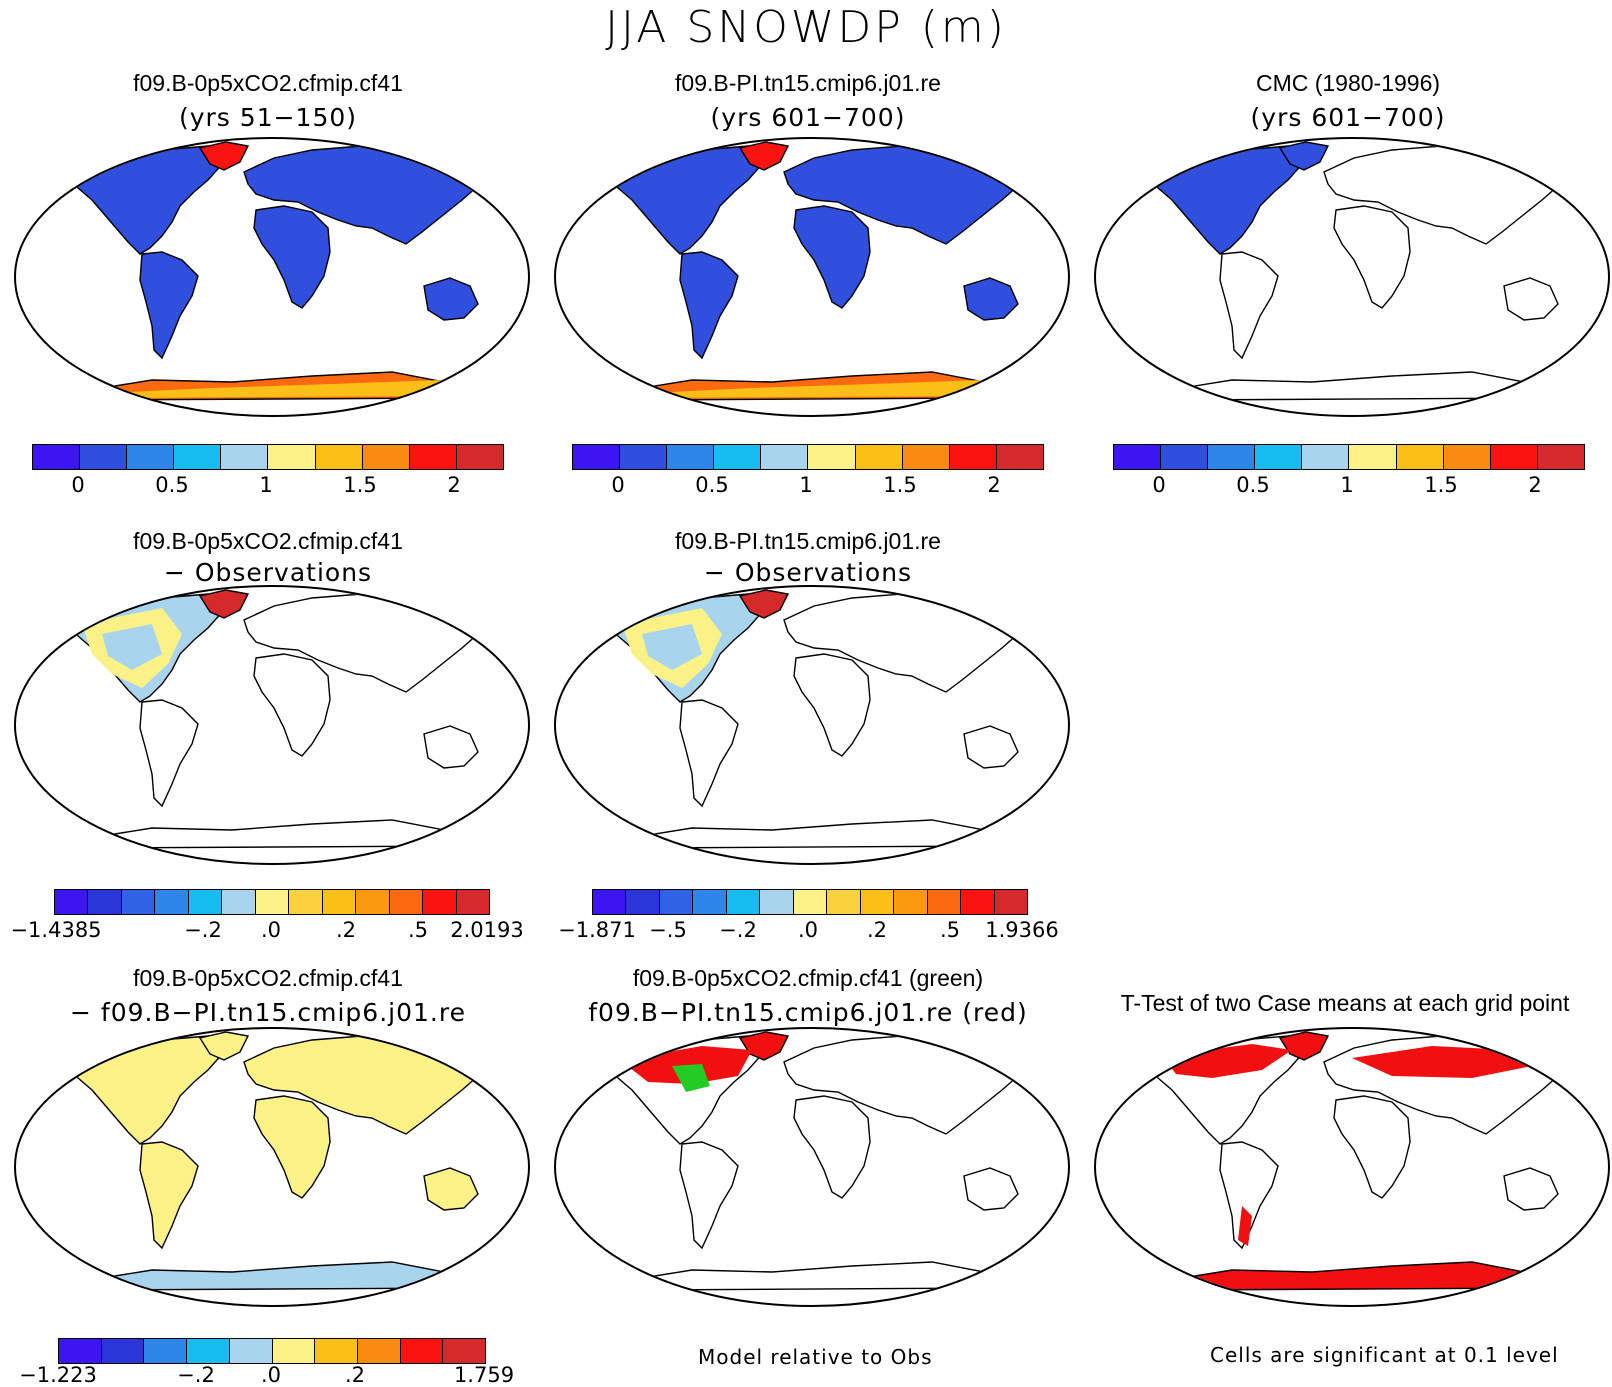 The height and width of the screenshot is (1387, 1612). What do you see at coordinates (1159, 485) in the screenshot?
I see `colorbar-3-label: 0` at bounding box center [1159, 485].